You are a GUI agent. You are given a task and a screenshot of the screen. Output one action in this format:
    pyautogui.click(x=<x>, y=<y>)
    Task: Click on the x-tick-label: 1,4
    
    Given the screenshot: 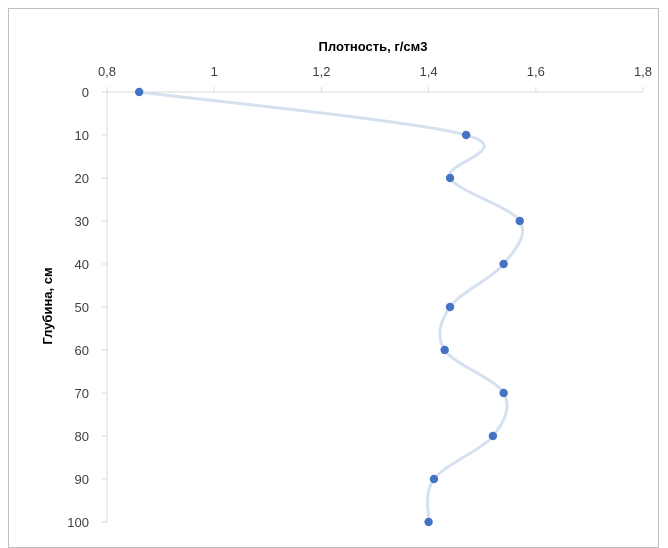 What is the action you would take?
    pyautogui.click(x=429, y=71)
    